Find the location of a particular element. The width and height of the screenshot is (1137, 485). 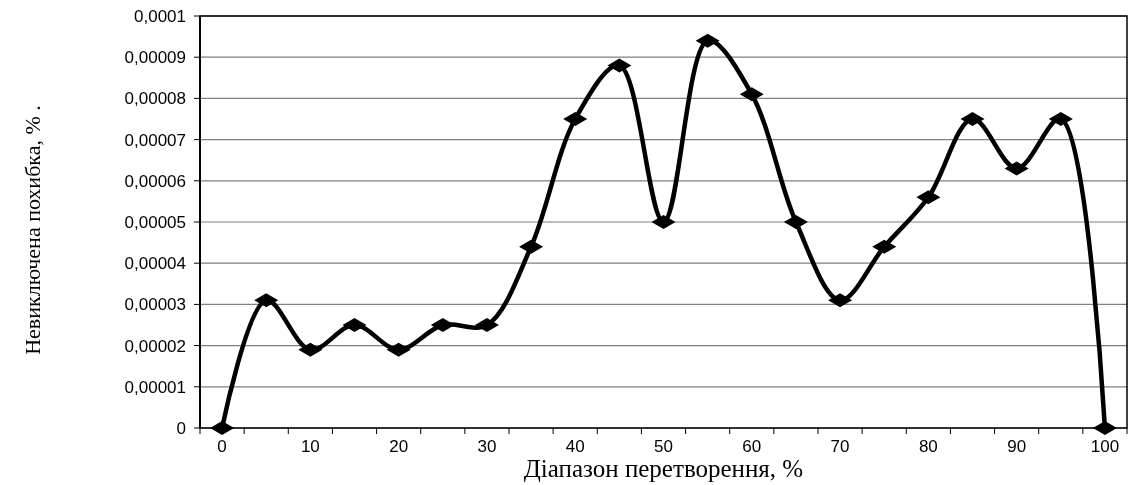

y-tick-label: 0,00002 is located at coordinates (155, 346).